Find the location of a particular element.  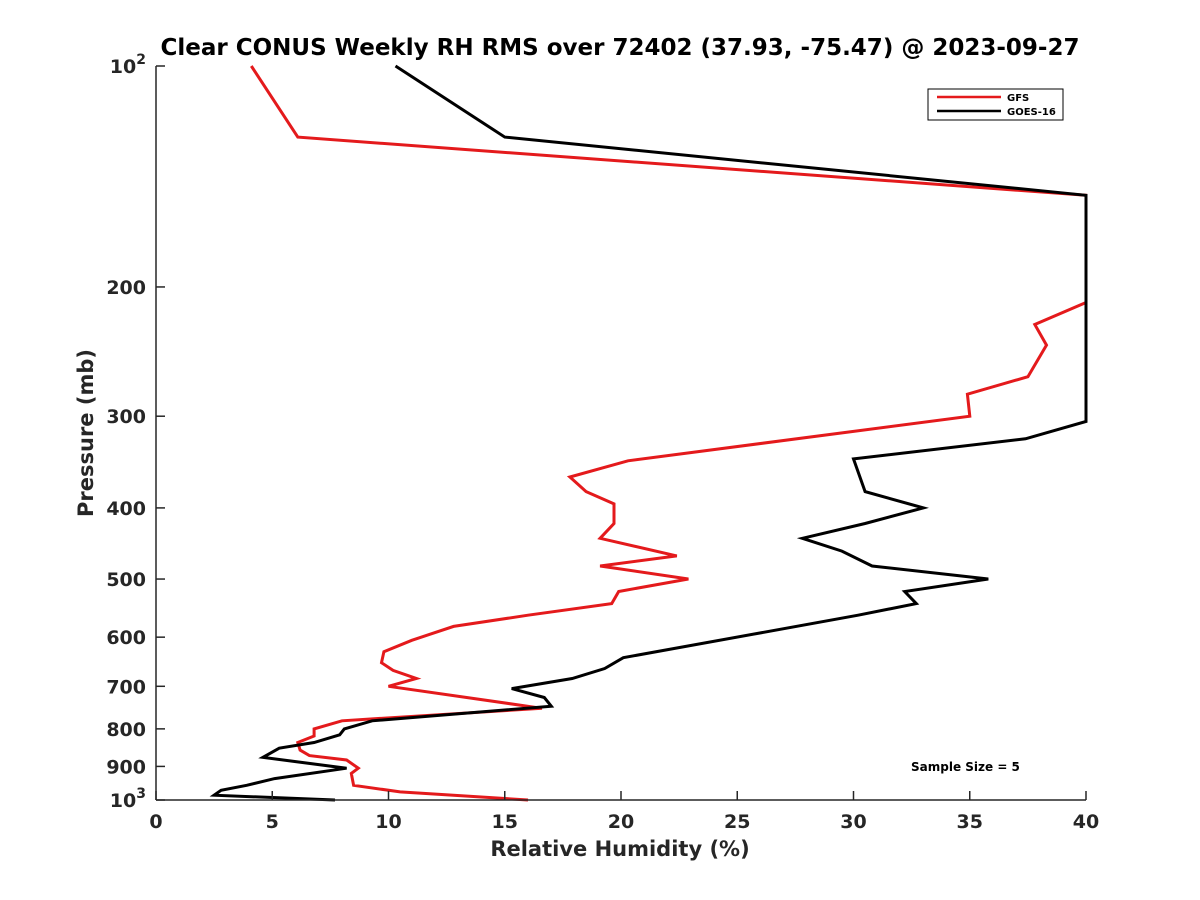

y-tick-label: 800 is located at coordinates (126, 730).